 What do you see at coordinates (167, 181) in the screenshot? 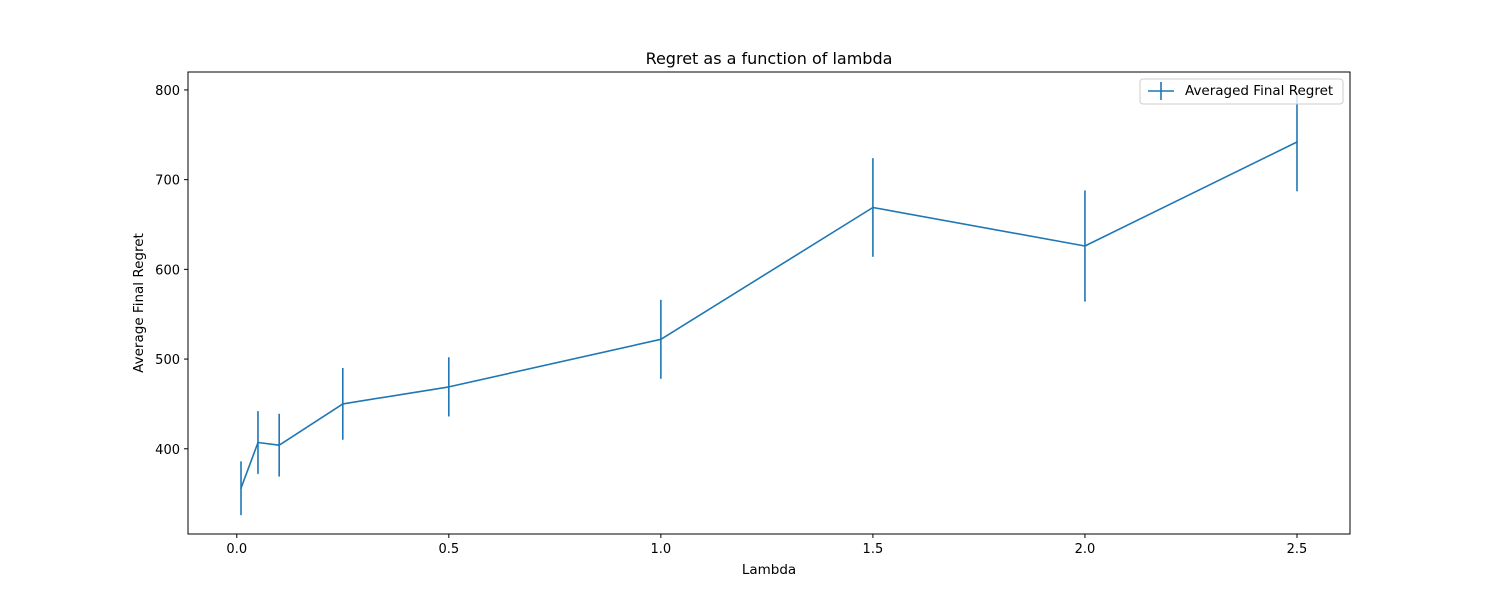
I see `y-tick-label: 700` at bounding box center [167, 181].